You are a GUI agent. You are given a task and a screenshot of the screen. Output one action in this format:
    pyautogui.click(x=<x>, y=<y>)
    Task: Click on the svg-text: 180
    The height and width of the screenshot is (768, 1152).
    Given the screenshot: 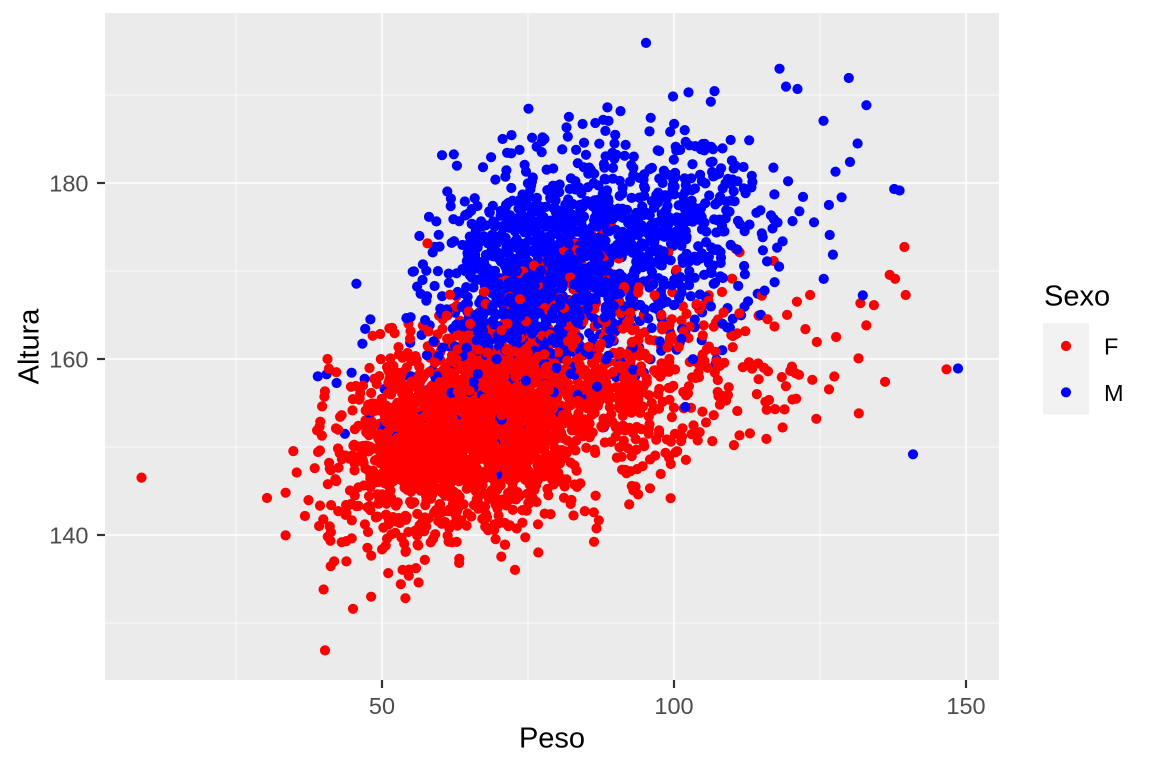 What is the action you would take?
    pyautogui.click(x=68, y=184)
    